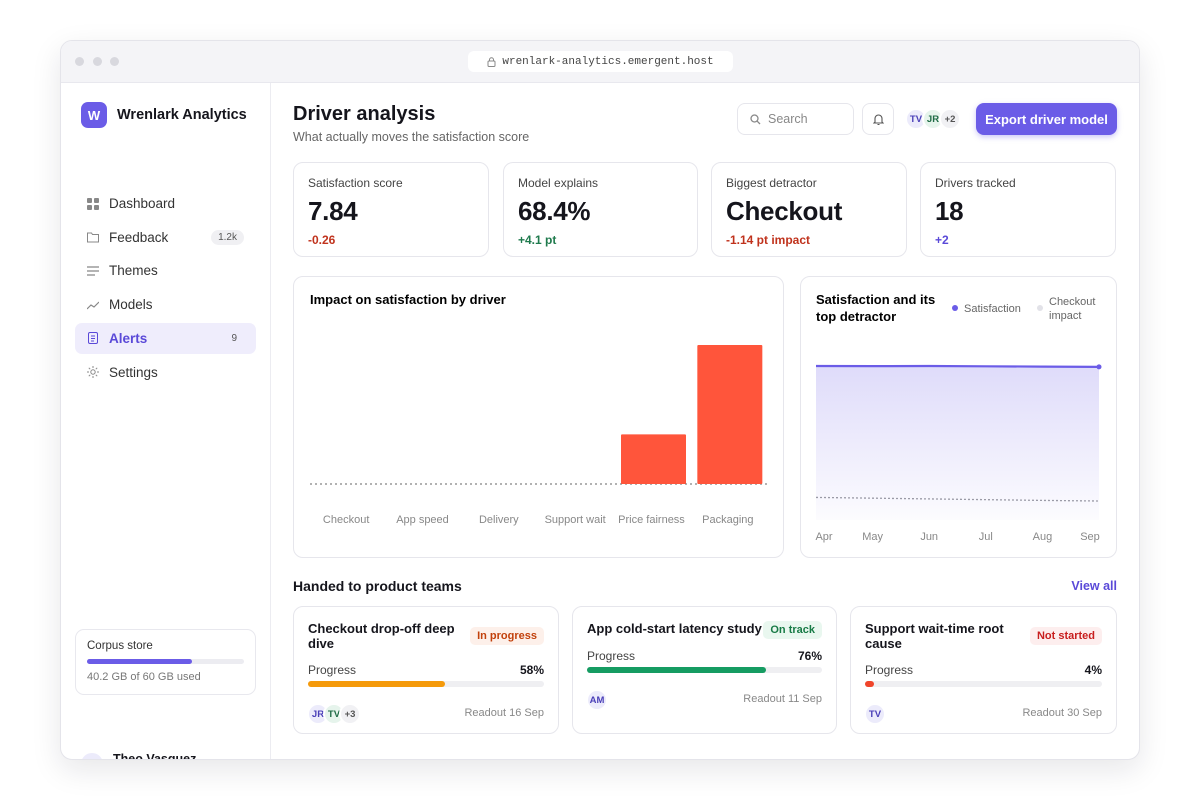 The height and width of the screenshot is (800, 1200). What do you see at coordinates (165, 338) in the screenshot?
I see `nav-item: Alerts 9` at bounding box center [165, 338].